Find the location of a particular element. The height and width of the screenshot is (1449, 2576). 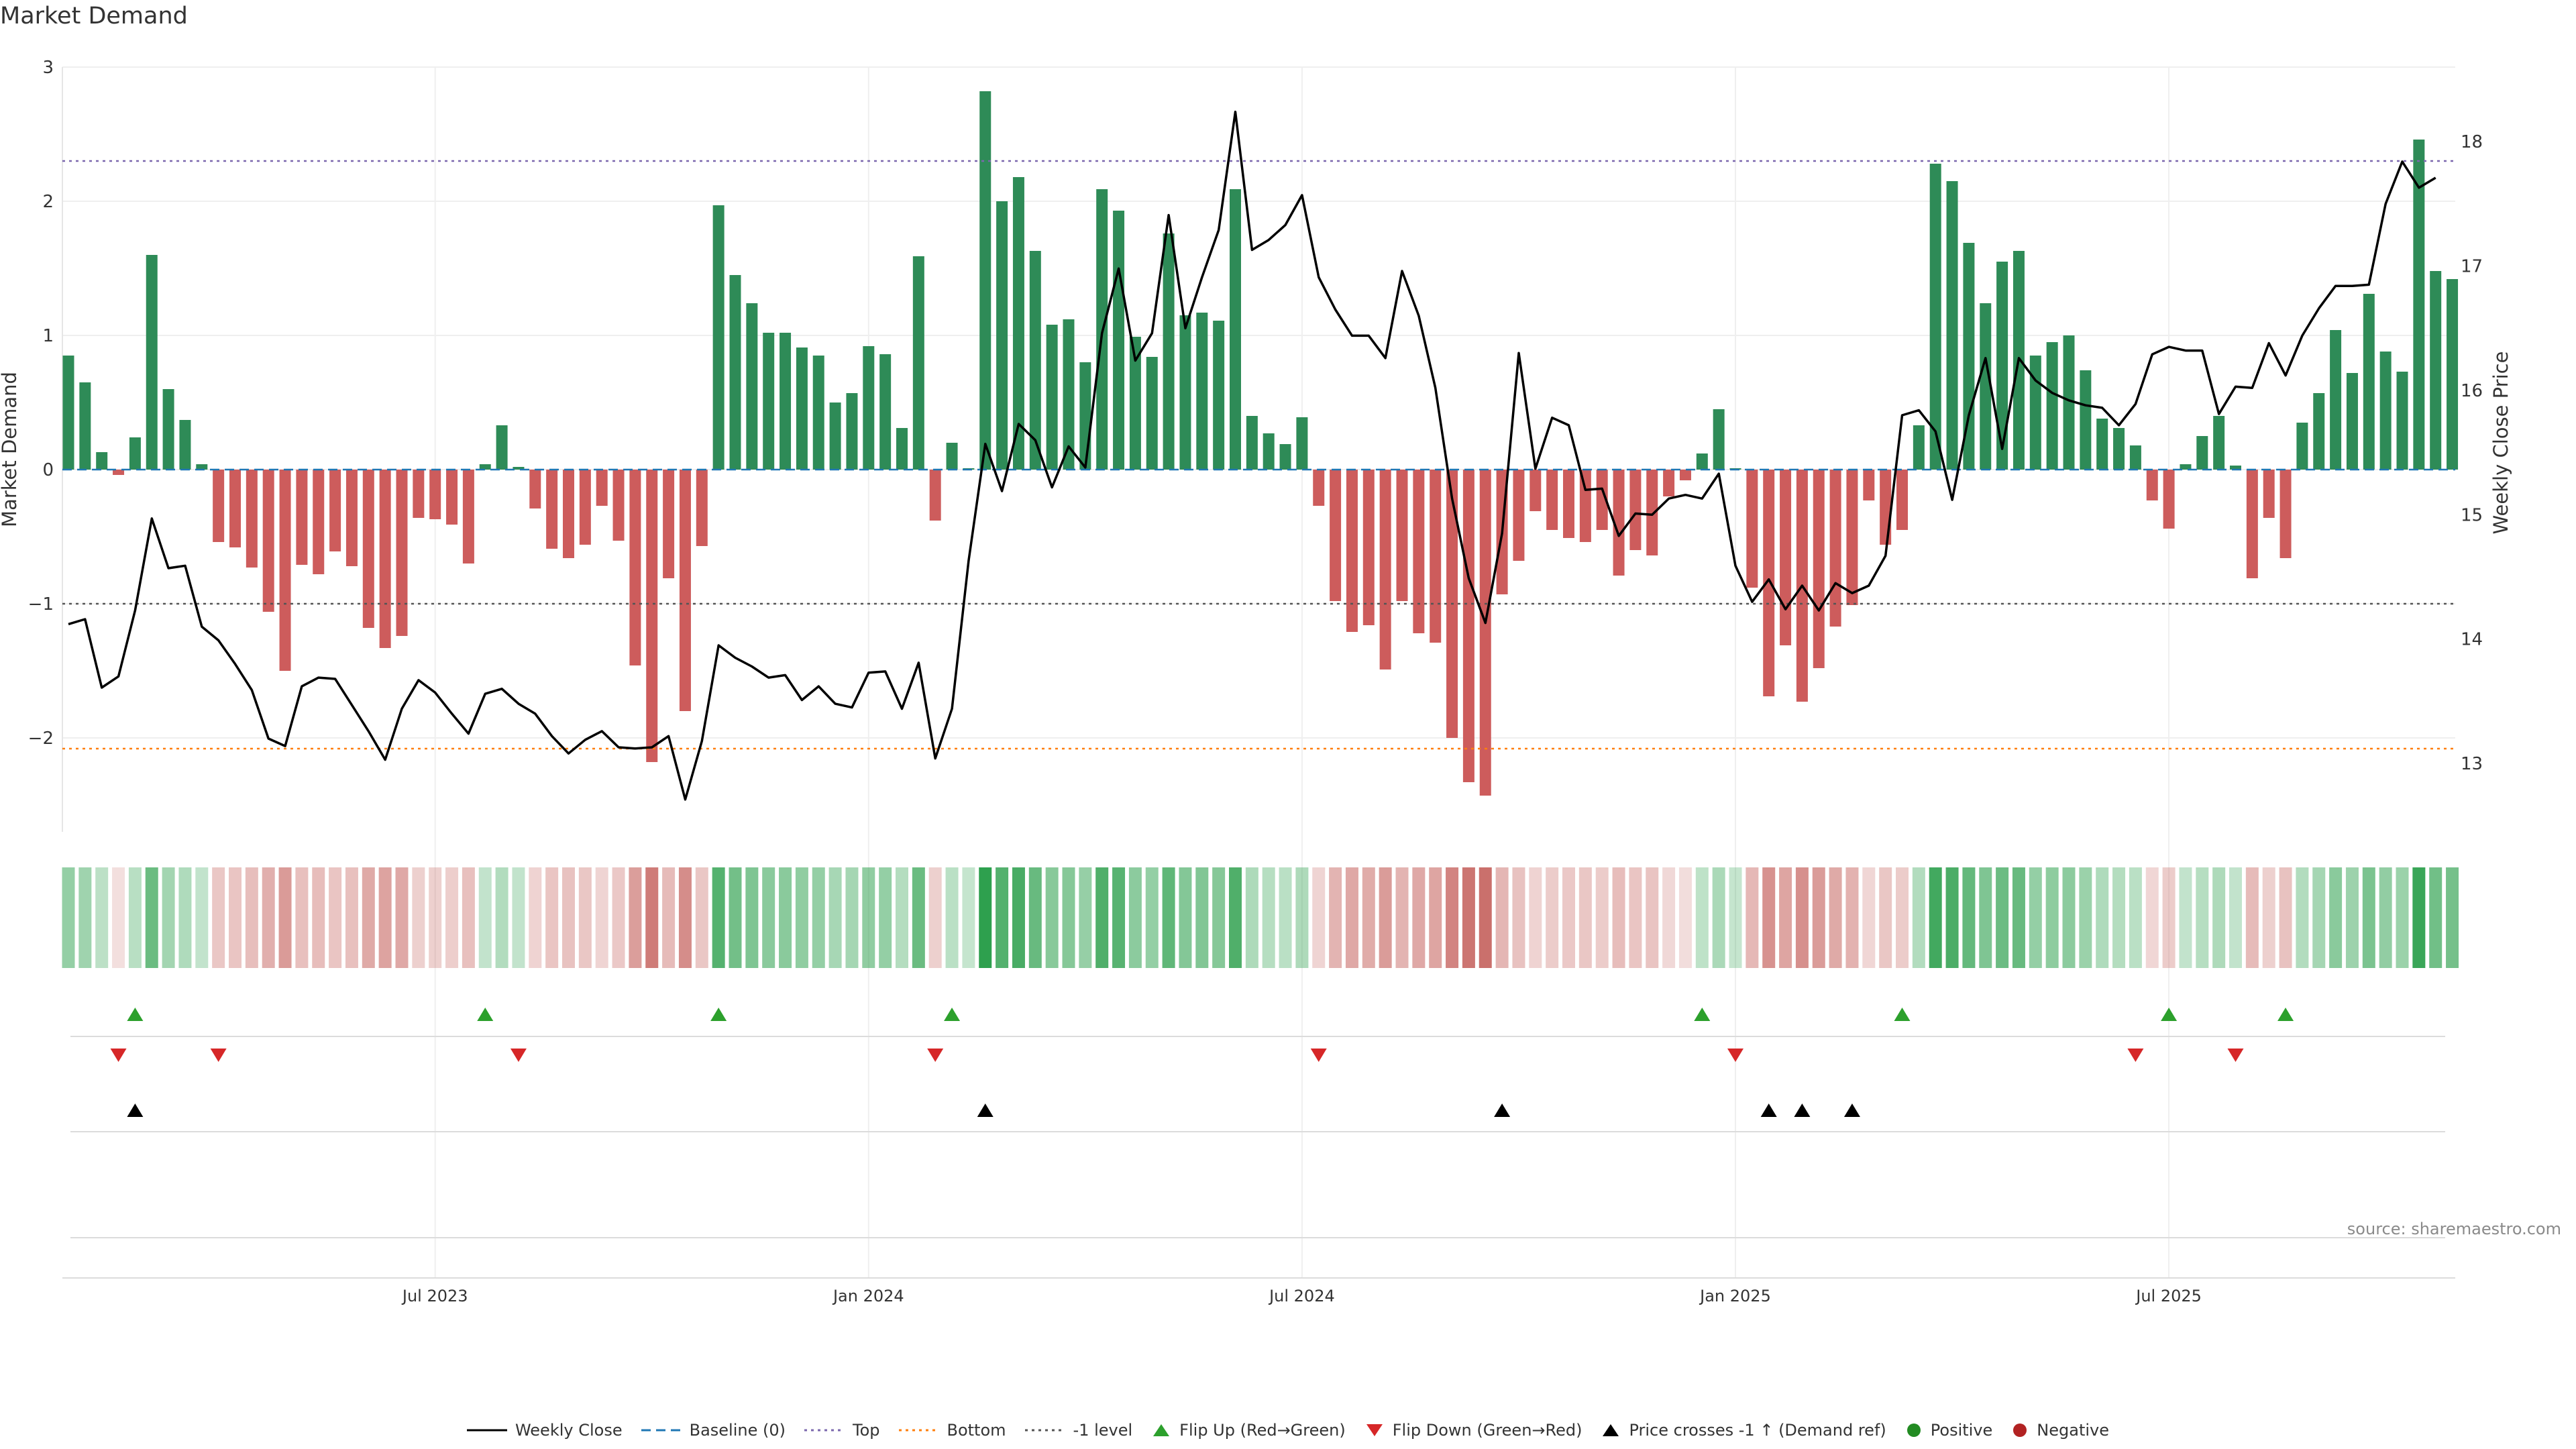

legend-flip-down: Flip Down (Green→Red) is located at coordinates (1473, 1430).